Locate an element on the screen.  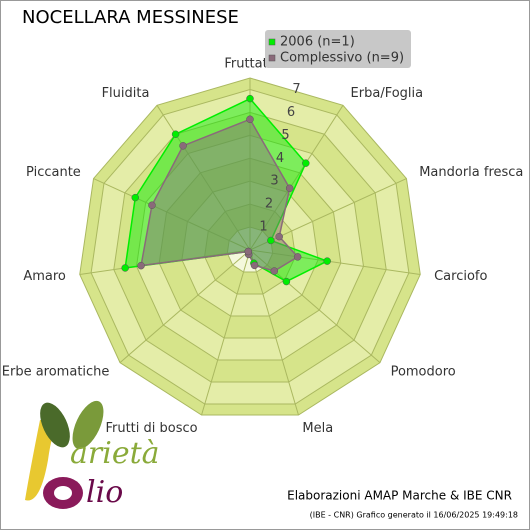
legend-label: Complessivo (n=9) is located at coordinates (342, 58).